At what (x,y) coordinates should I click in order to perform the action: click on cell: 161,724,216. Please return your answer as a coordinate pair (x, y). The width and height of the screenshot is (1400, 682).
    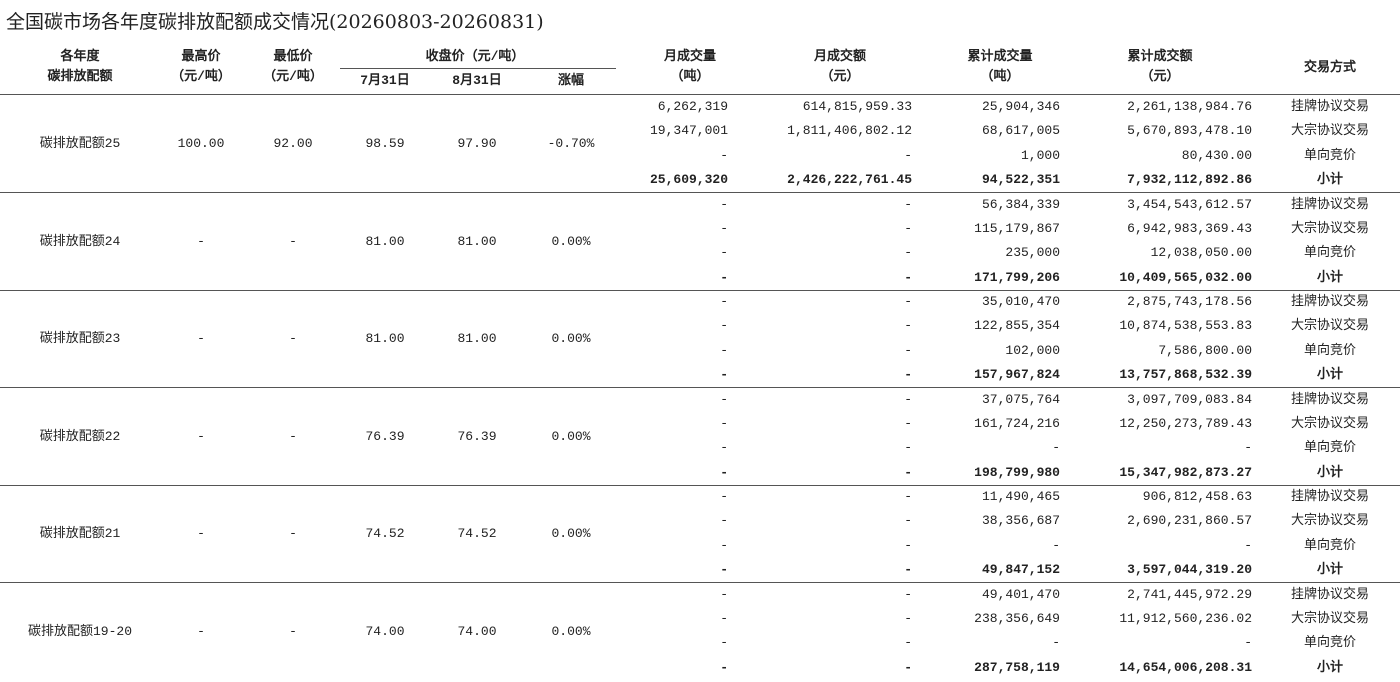
    Looking at the image, I should click on (1017, 423).